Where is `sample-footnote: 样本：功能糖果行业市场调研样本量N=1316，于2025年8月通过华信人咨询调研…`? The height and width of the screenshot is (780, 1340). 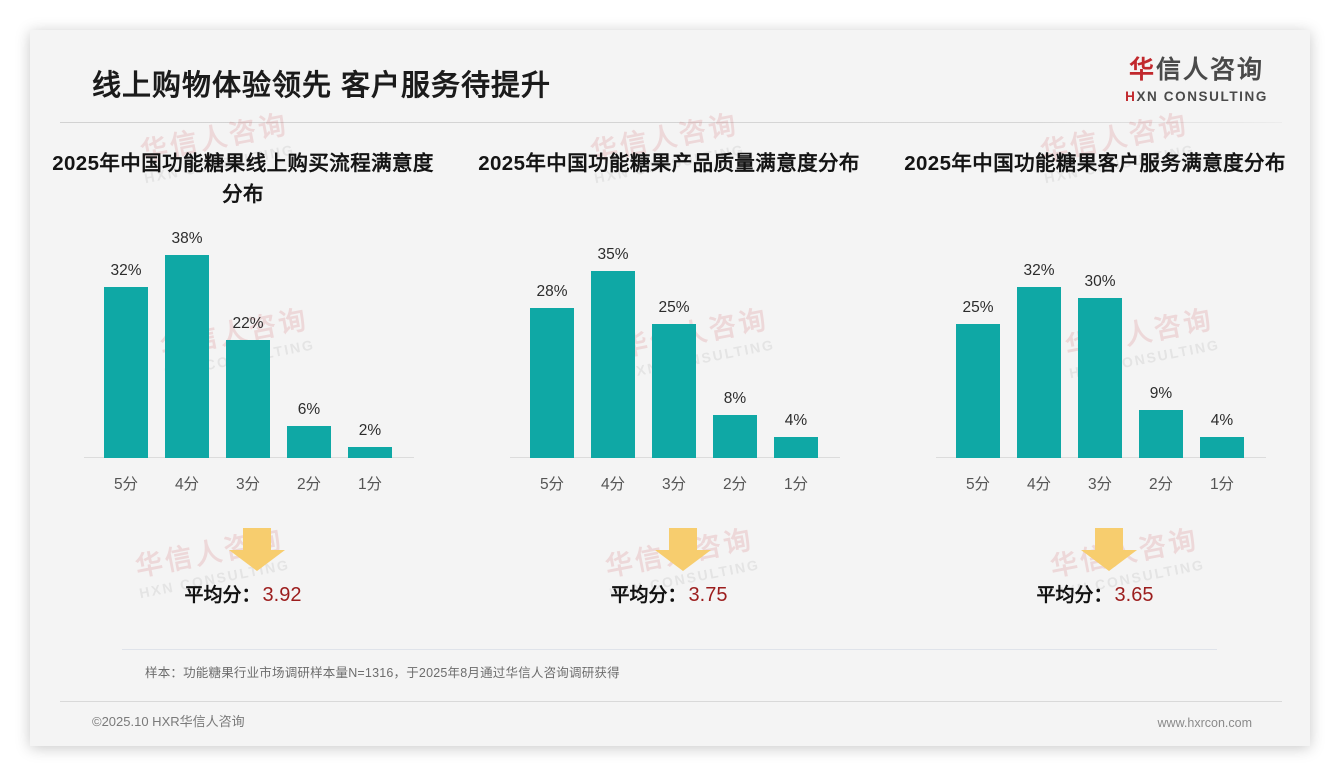 sample-footnote: 样本：功能糖果行业市场调研样本量N=1316，于2025年8月通过华信人咨询调研… is located at coordinates (382, 673).